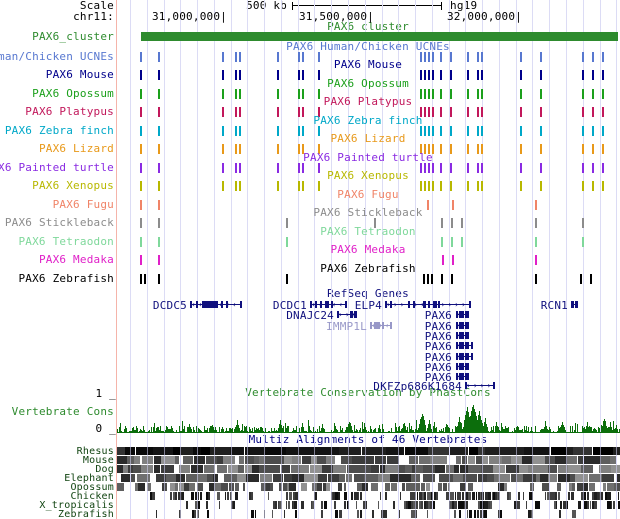 Image resolution: width=620 pixels, height=519 pixels. What do you see at coordinates (169, 305) in the screenshot?
I see `gene-label-dcdc5: DCDC5` at bounding box center [169, 305].